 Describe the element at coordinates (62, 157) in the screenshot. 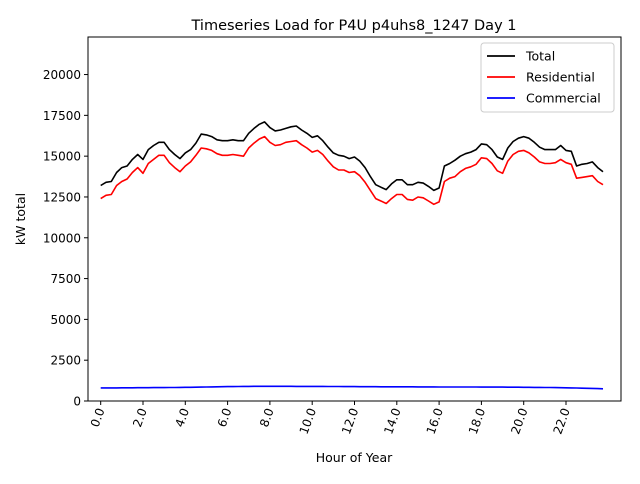

I see `y-tick-label: 15000` at that location.